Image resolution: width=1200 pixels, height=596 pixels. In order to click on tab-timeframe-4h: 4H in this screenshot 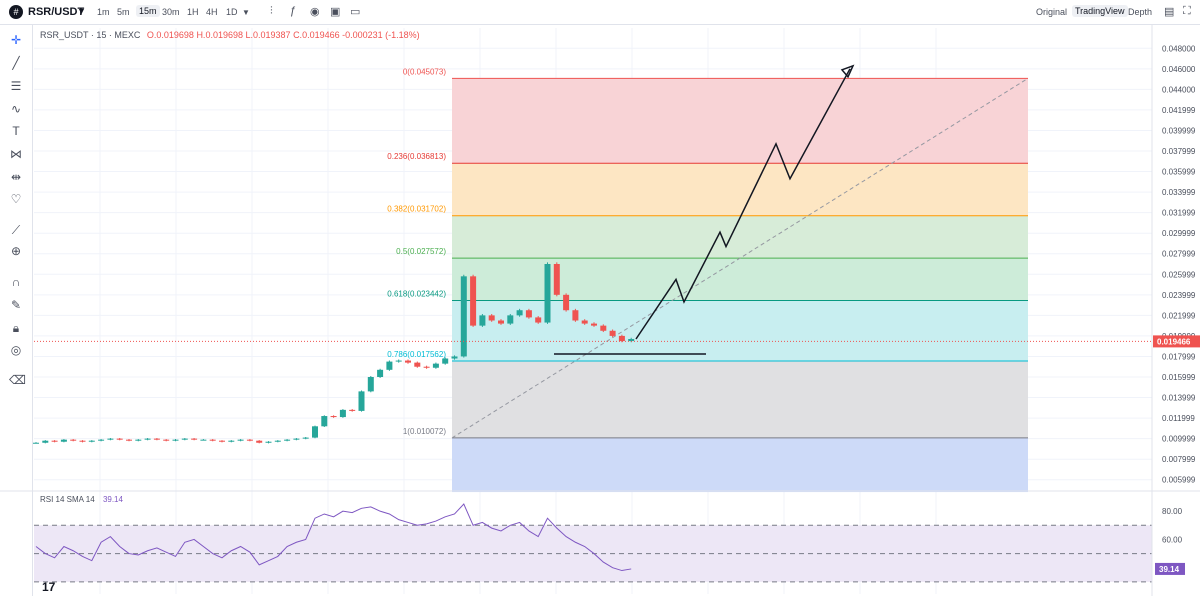, I will do `click(212, 12)`.